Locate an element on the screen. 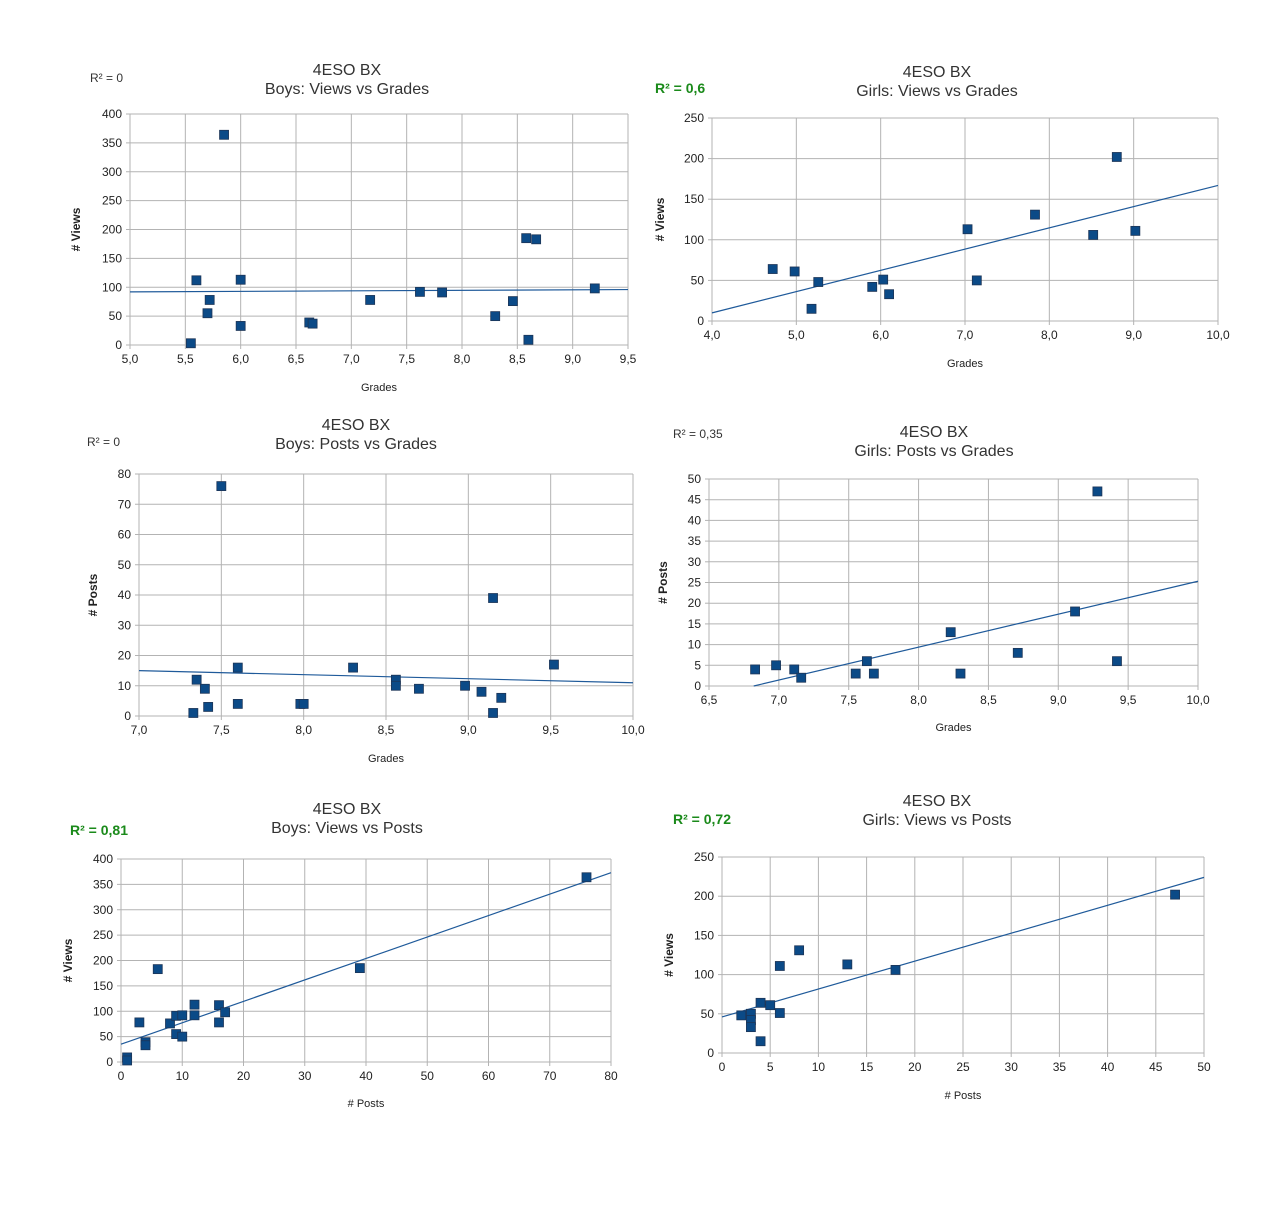 The height and width of the screenshot is (1210, 1285). x-tick-label: 15 is located at coordinates (867, 1067).